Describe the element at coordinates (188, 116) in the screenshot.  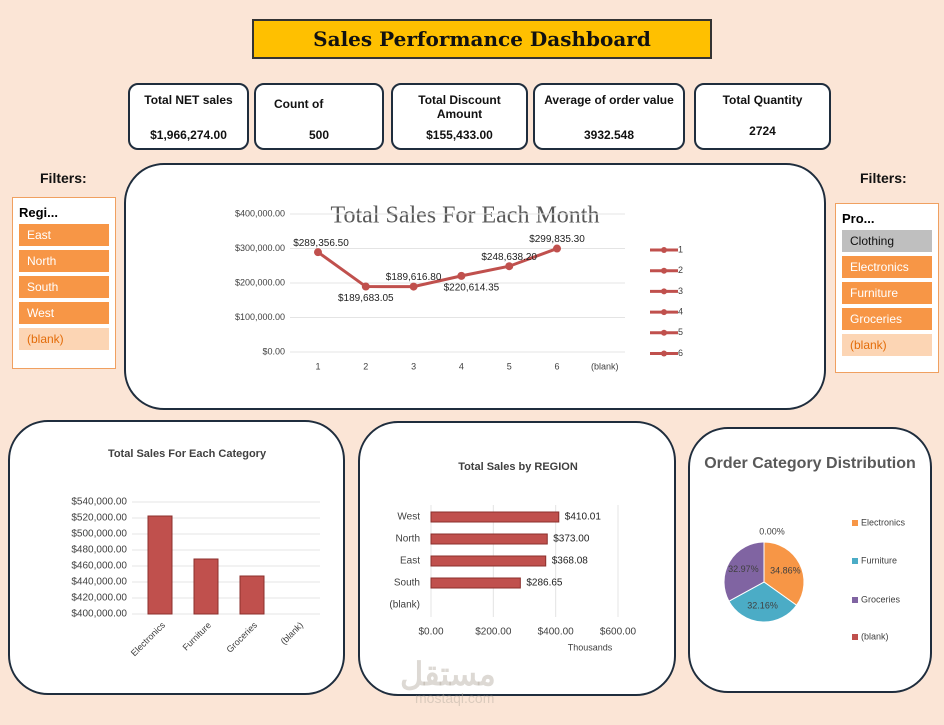
I see `kpi-card: Total NET sales $1,966,274.00` at that location.